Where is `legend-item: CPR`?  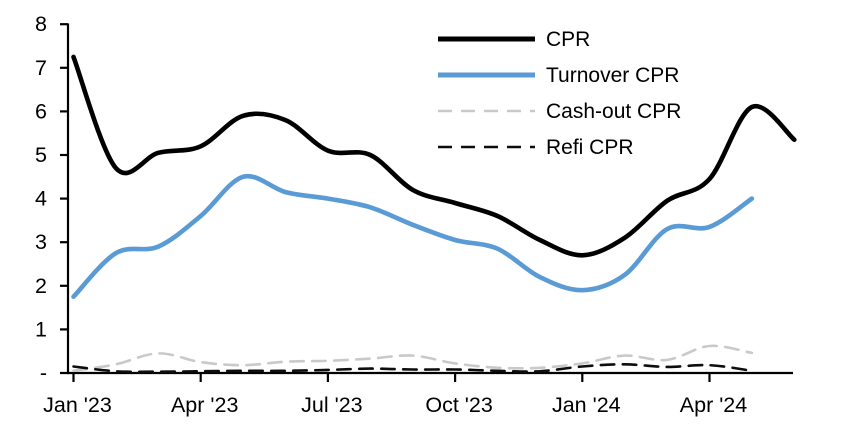
legend-item: CPR is located at coordinates (559, 39).